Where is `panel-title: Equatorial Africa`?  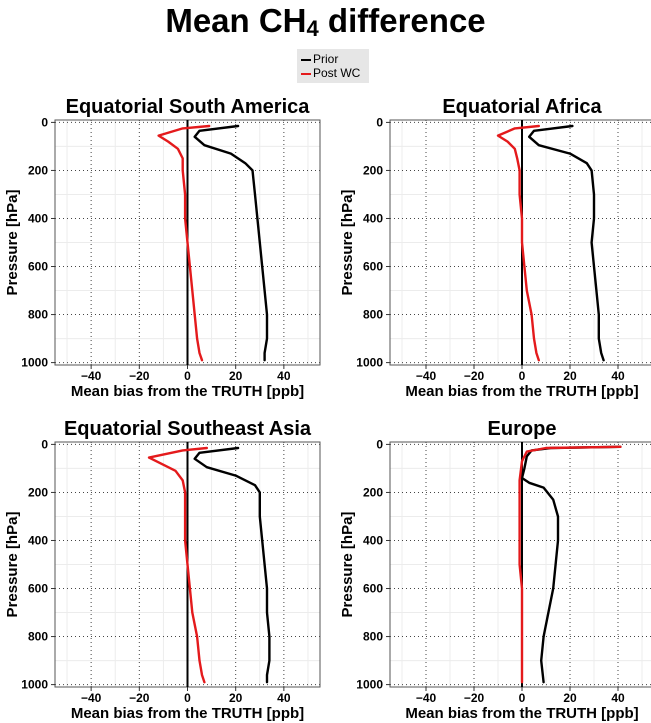 panel-title: Equatorial Africa is located at coordinates (522, 107).